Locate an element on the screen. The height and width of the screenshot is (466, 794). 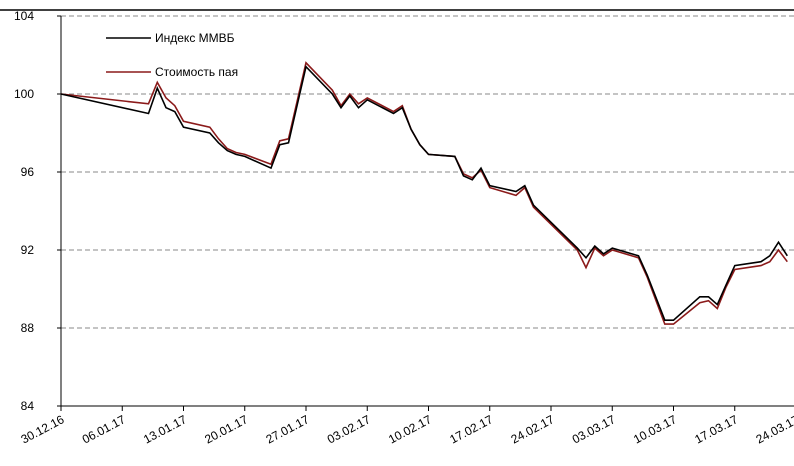
x-tick-label: 10.02.17 is located at coordinates (410, 429).